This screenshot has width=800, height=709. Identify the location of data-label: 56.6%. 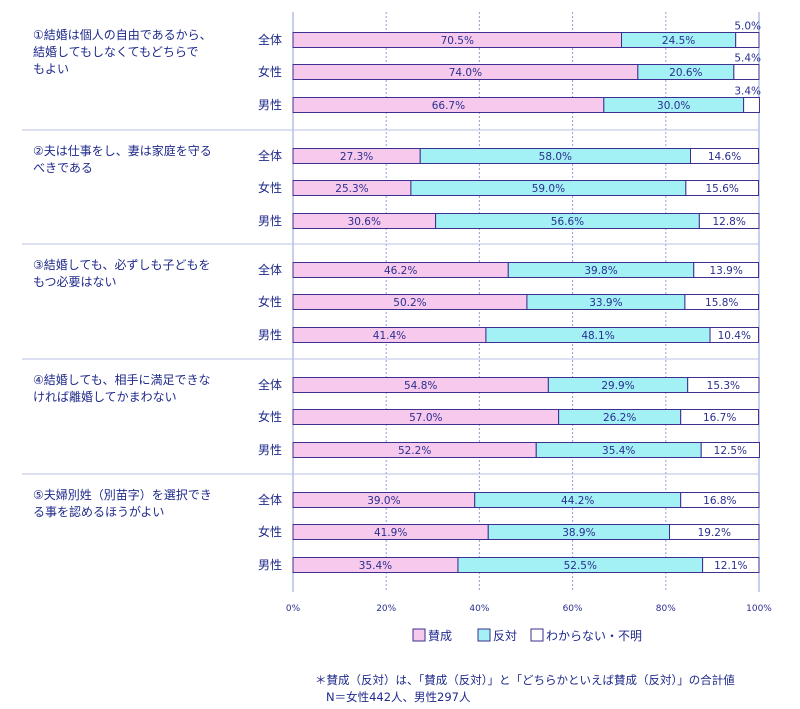
(567, 222).